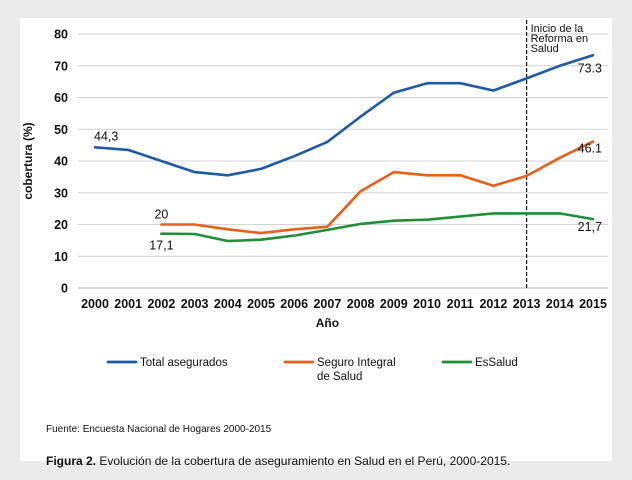 Image resolution: width=632 pixels, height=480 pixels. What do you see at coordinates (61, 35) in the screenshot?
I see `y-tick-label: 80` at bounding box center [61, 35].